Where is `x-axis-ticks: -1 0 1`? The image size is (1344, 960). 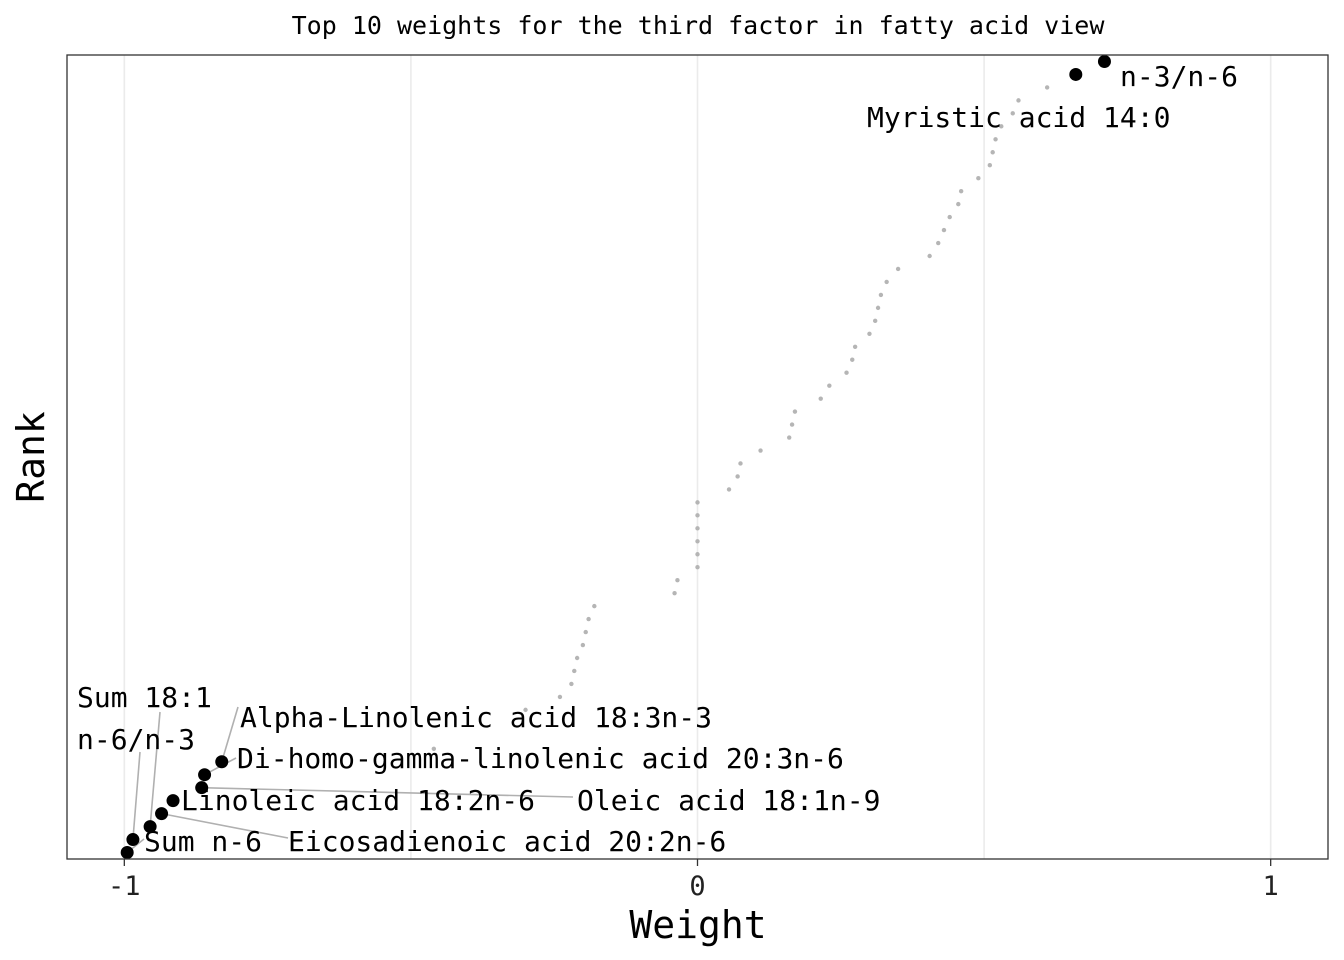 x-axis-ticks: -1 0 1 is located at coordinates (693, 880).